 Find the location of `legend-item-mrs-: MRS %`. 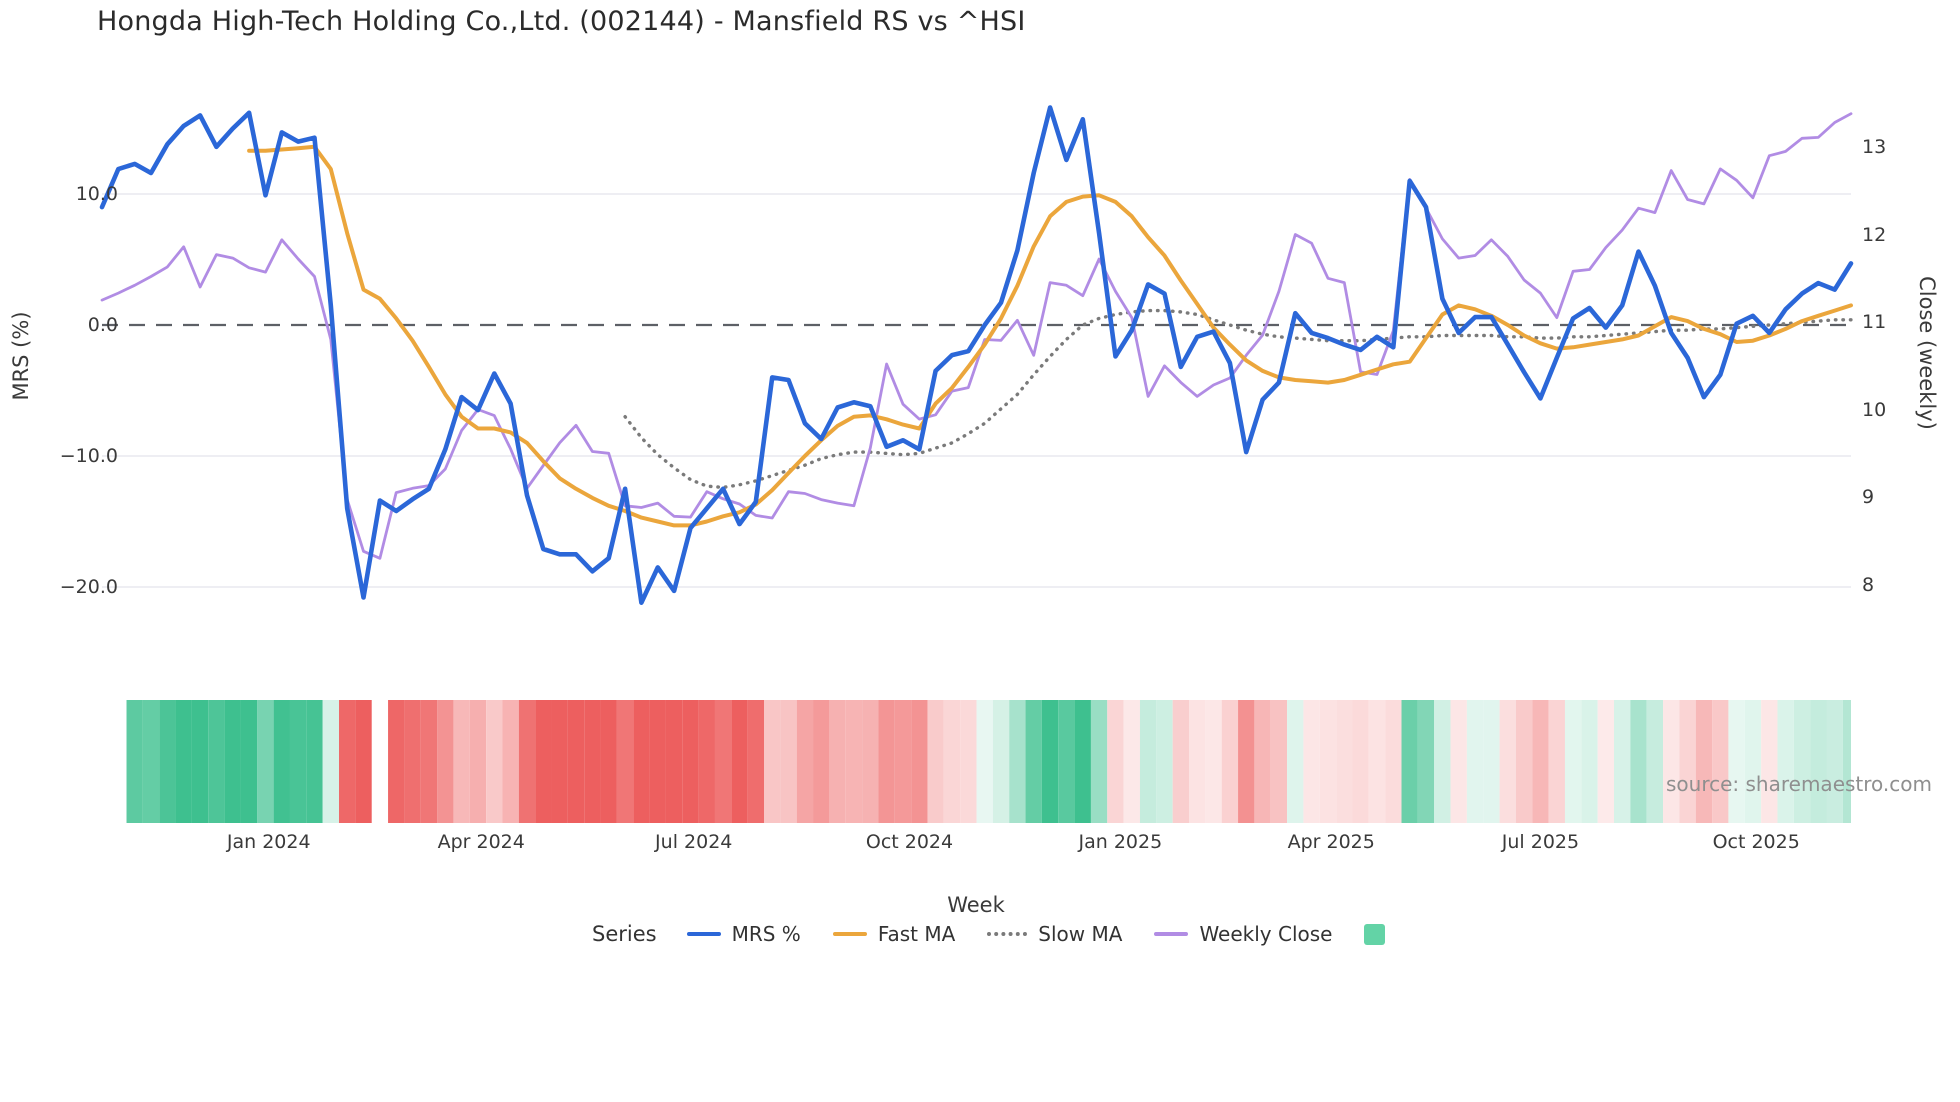

legend-item-mrs-: MRS % is located at coordinates (743, 934).